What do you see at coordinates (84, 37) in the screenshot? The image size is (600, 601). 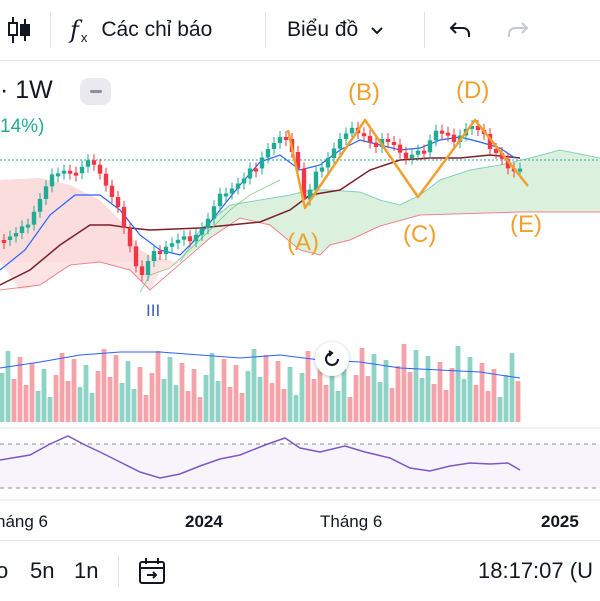 I see `function-x-subscript: x` at bounding box center [84, 37].